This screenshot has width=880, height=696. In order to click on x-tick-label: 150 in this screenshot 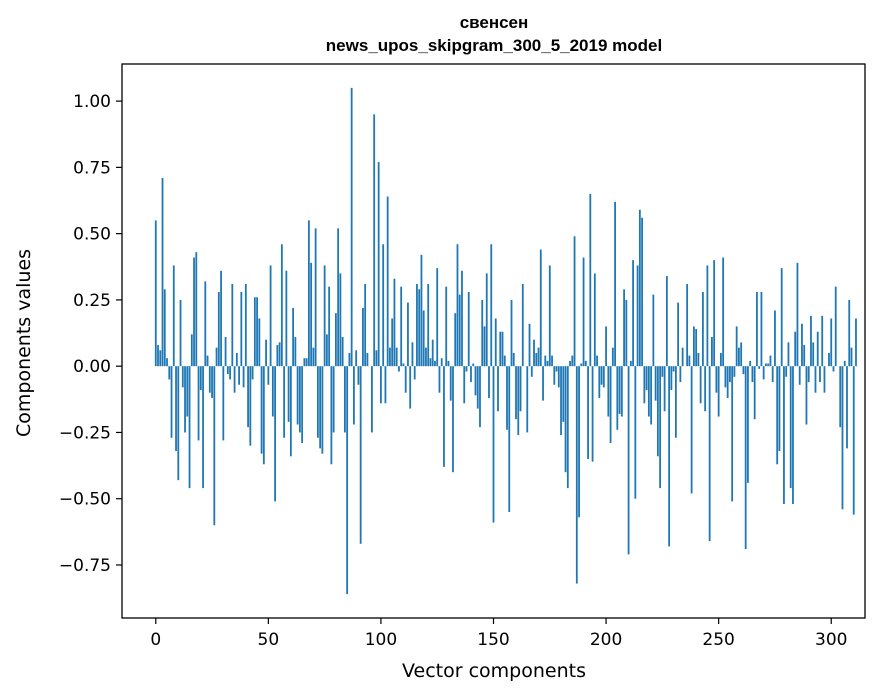, I will do `click(493, 640)`.